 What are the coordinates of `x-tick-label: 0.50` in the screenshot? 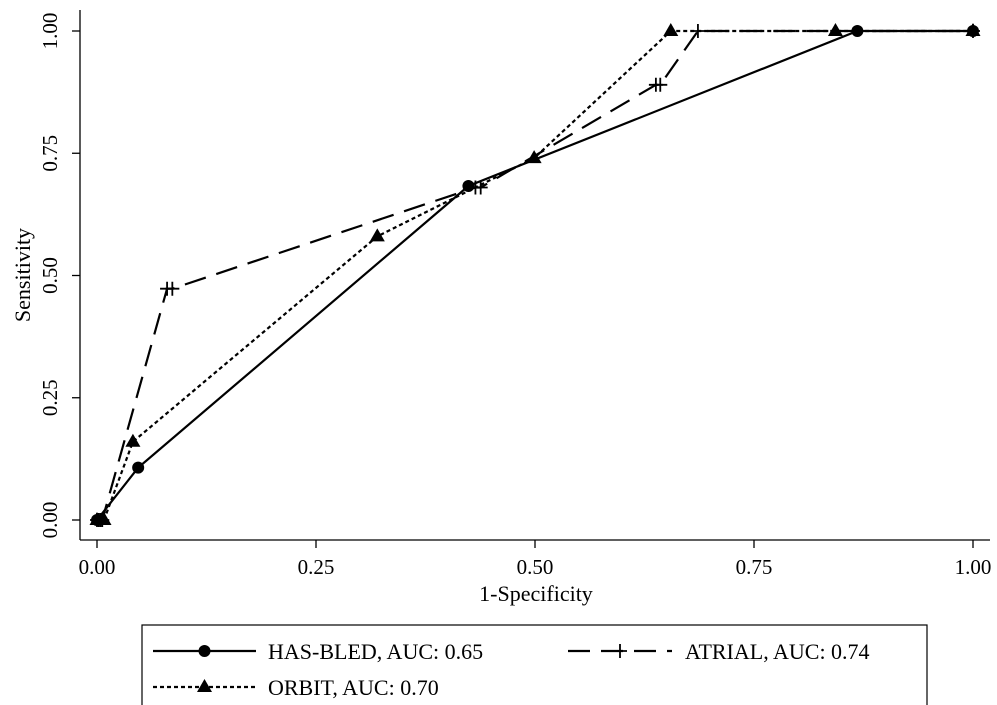 It's located at (535, 567).